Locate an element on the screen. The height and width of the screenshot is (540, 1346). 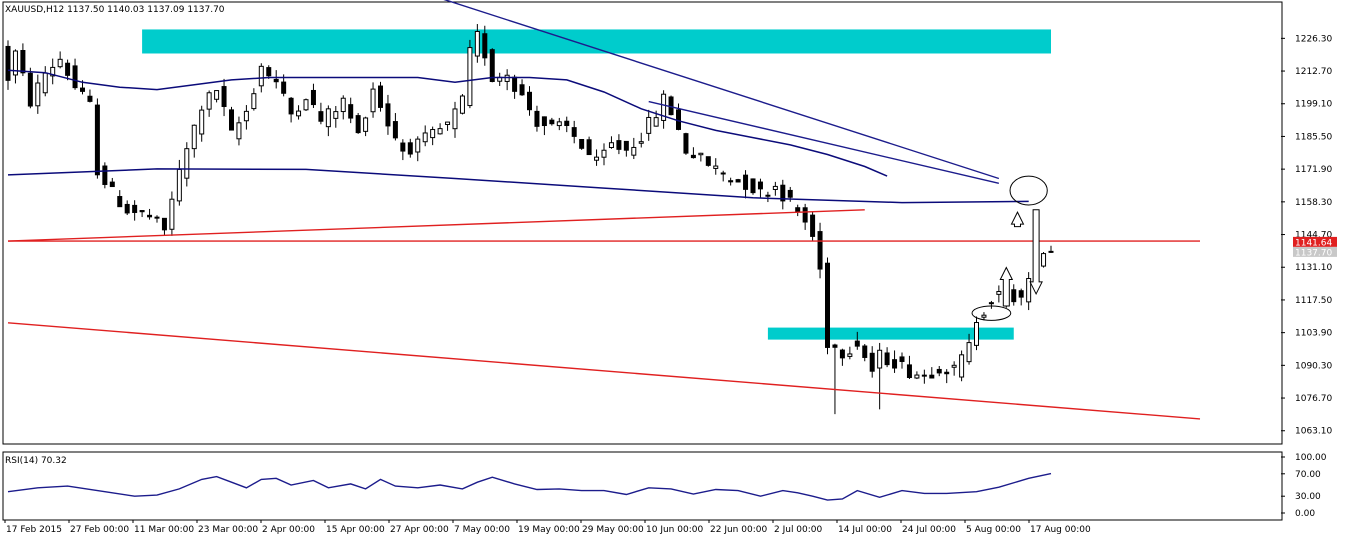
rsi-tick-label-1: 70.00 is located at coordinates (1308, 475).